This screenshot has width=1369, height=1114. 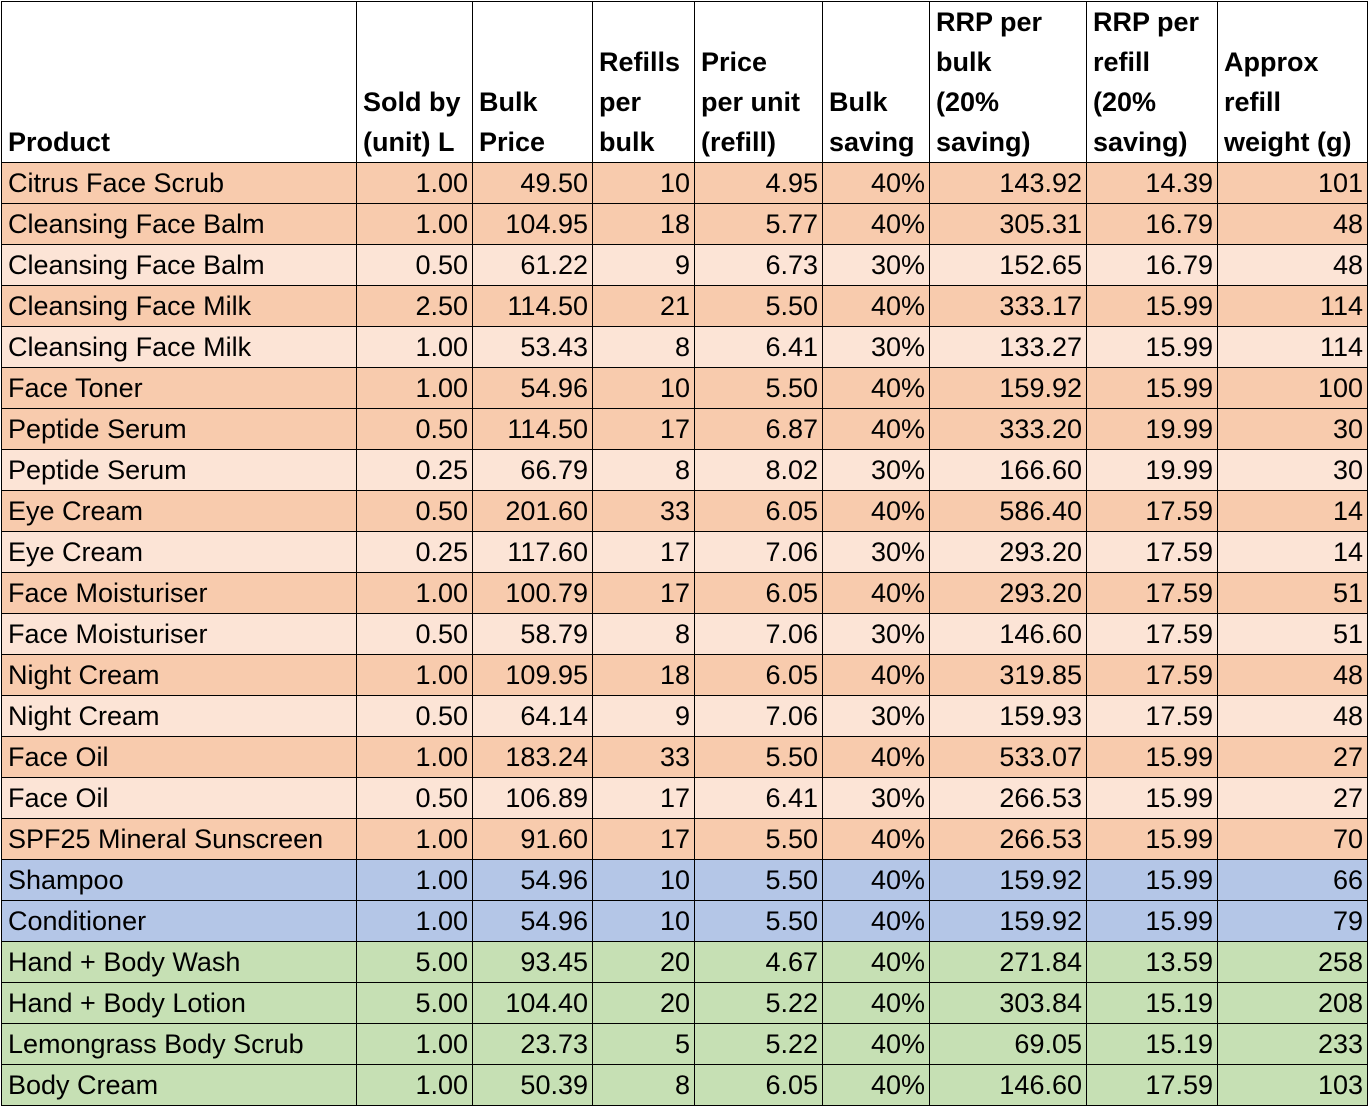 I want to click on column-header: RRP per refill (20% saving), so click(x=1152, y=82).